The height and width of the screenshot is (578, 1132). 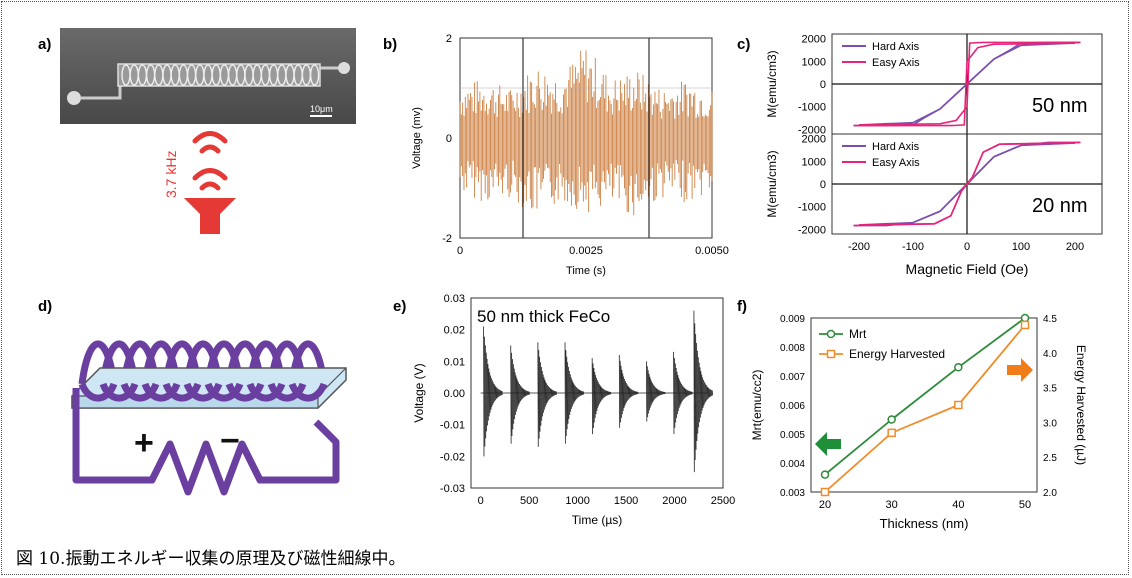 I want to click on panel-label-b: b), so click(x=390, y=44).